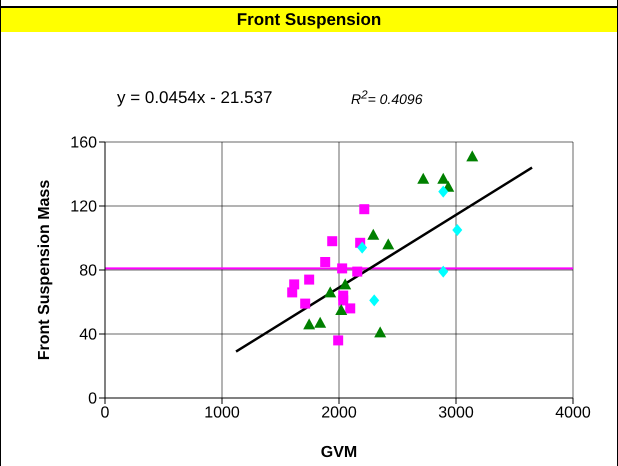  What do you see at coordinates (93, 399) in the screenshot?
I see `y-tick-label: 0` at bounding box center [93, 399].